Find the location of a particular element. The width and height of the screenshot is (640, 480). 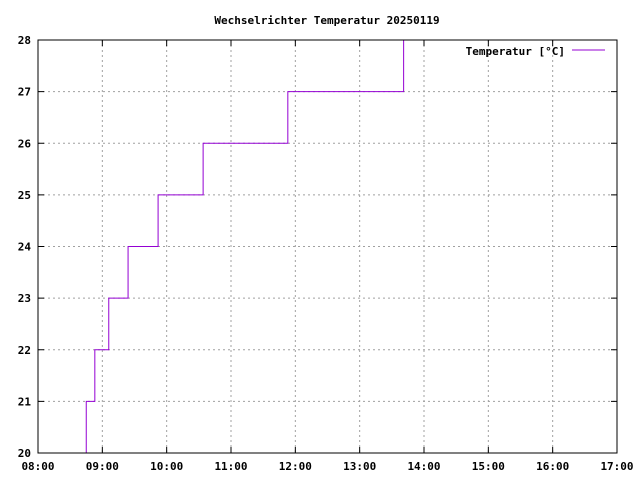

x-tick-label: 09:00 is located at coordinates (102, 466).